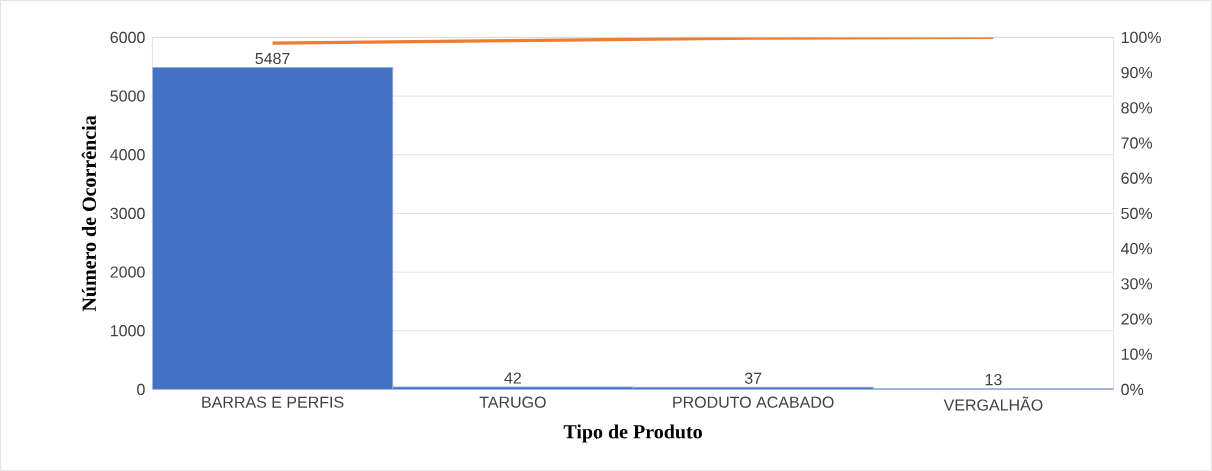 Image resolution: width=1212 pixels, height=471 pixels. I want to click on x-axis-title: Tipo de Produto, so click(632, 433).